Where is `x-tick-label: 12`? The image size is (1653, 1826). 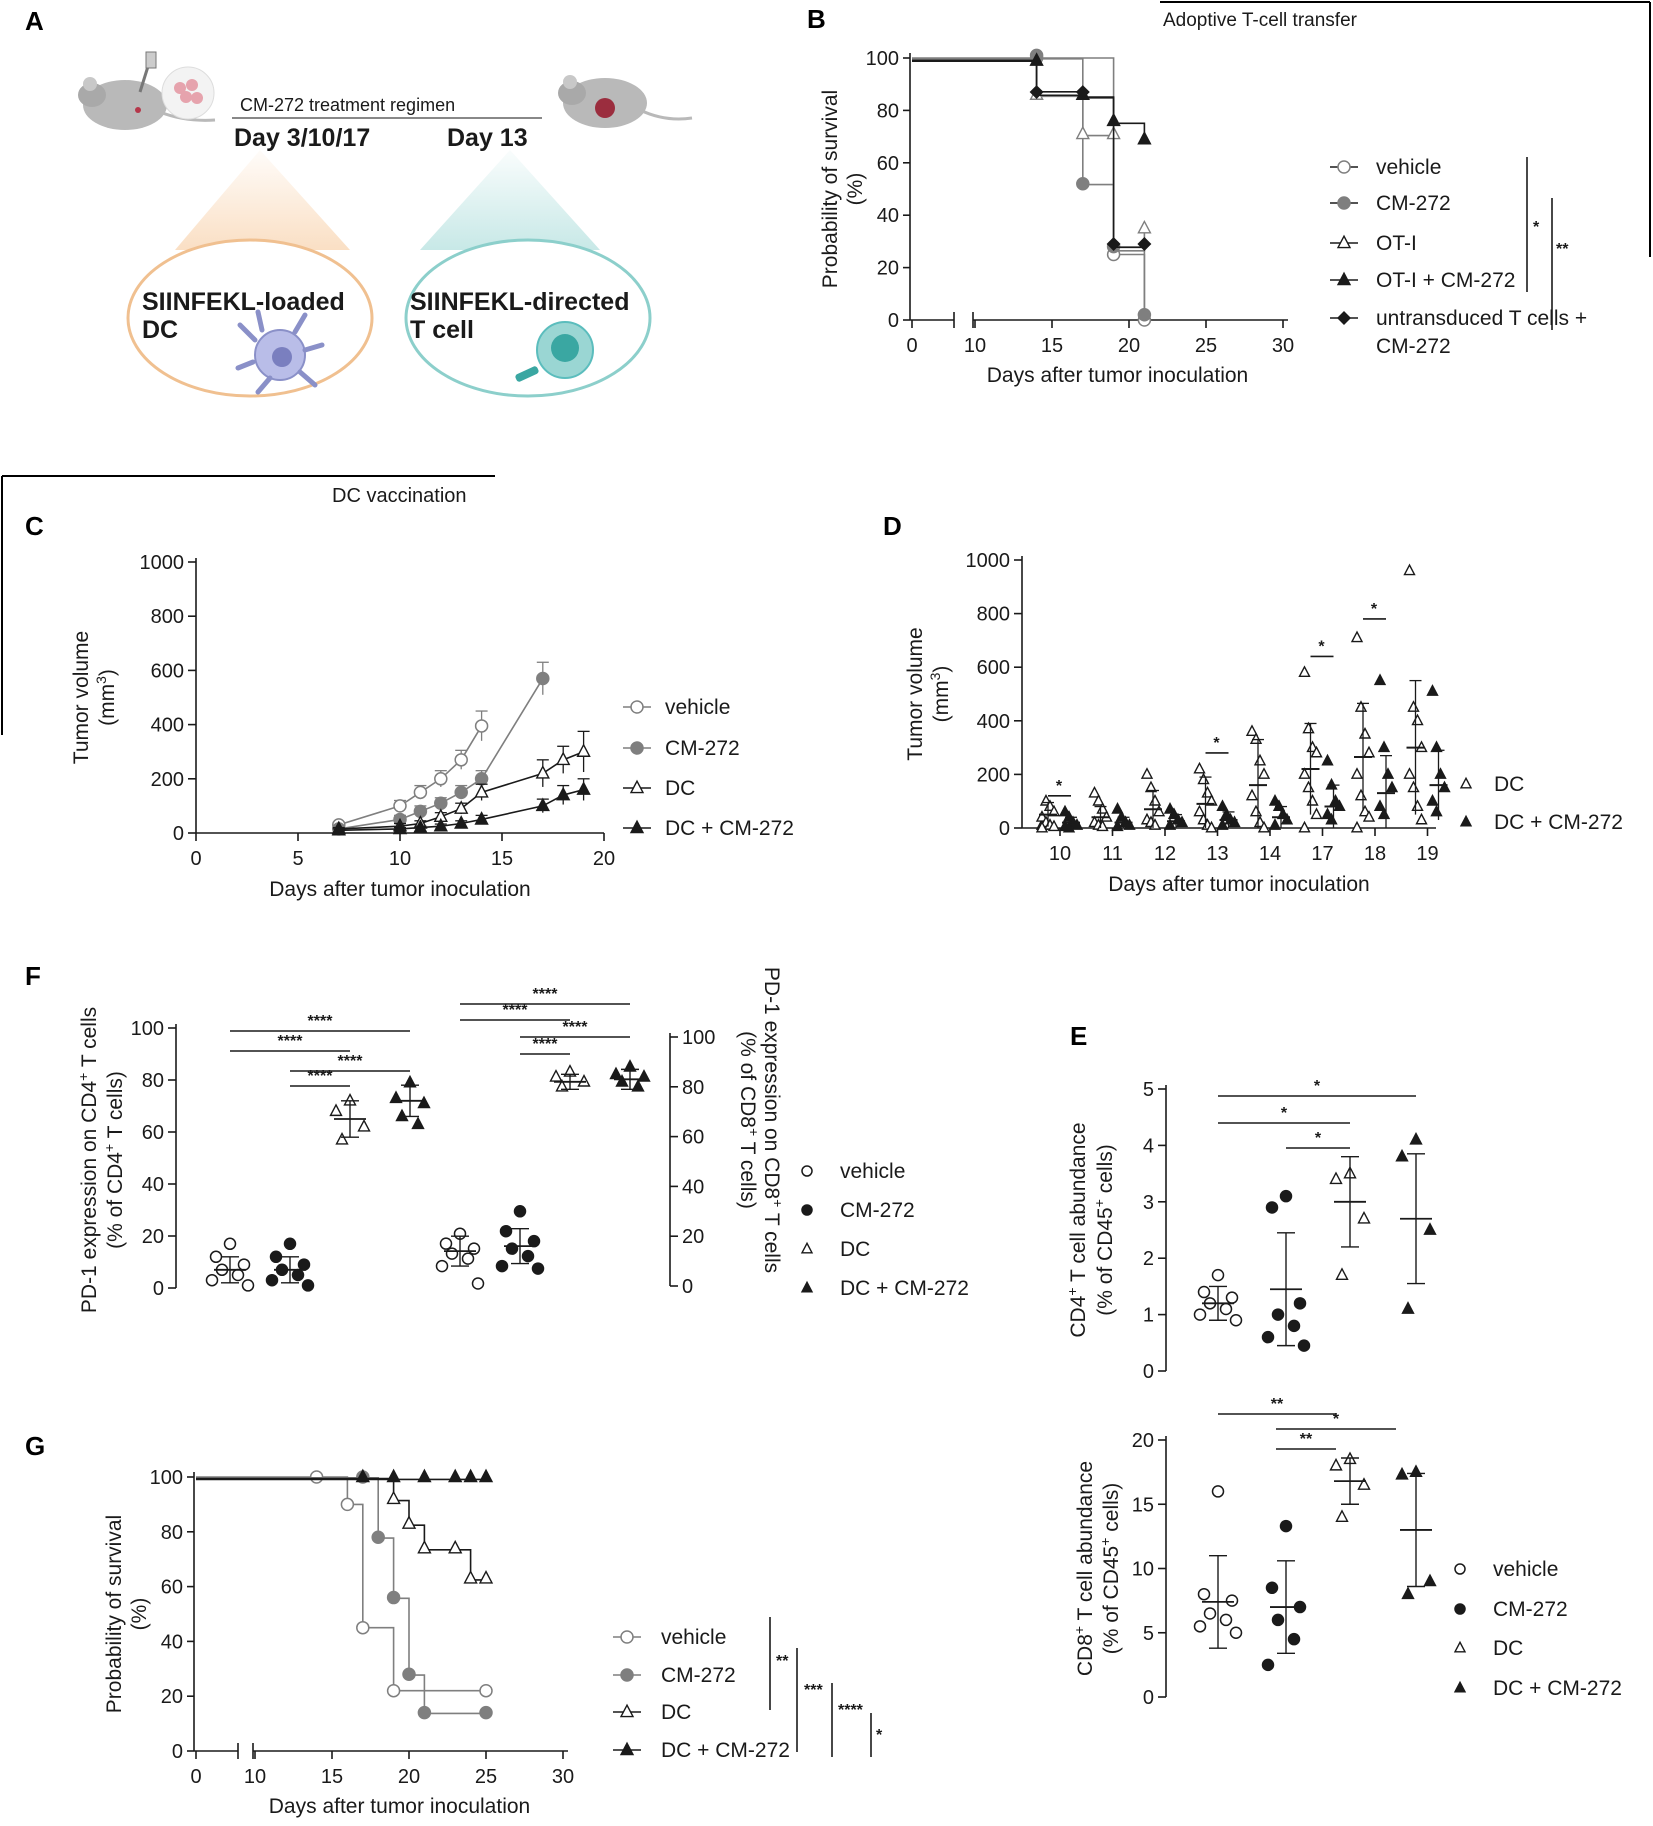
x-tick-label: 12 is located at coordinates (1165, 854).